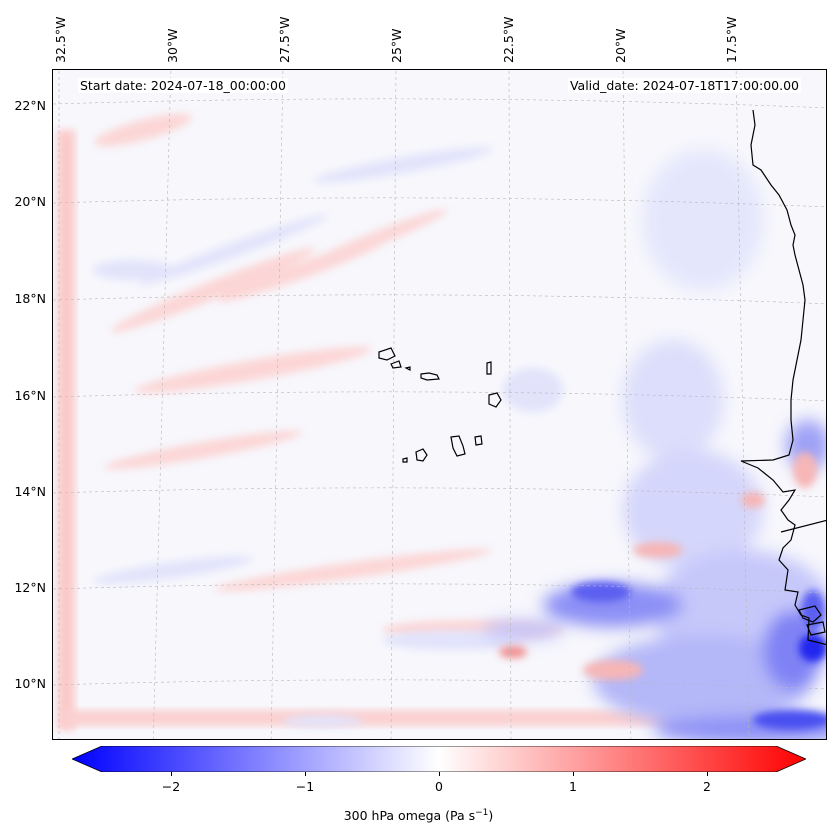 Image resolution: width=837 pixels, height=839 pixels. Describe the element at coordinates (698, 656) in the screenshot. I see `strong-ascent-cores` at that location.